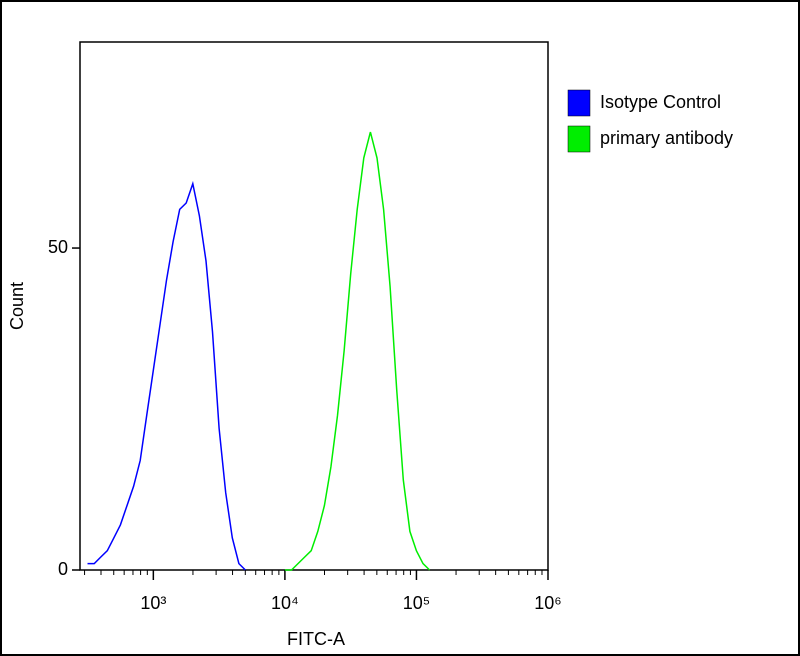 The width and height of the screenshot is (800, 656). I want to click on x-tick-label: 10⁴, so click(285, 603).